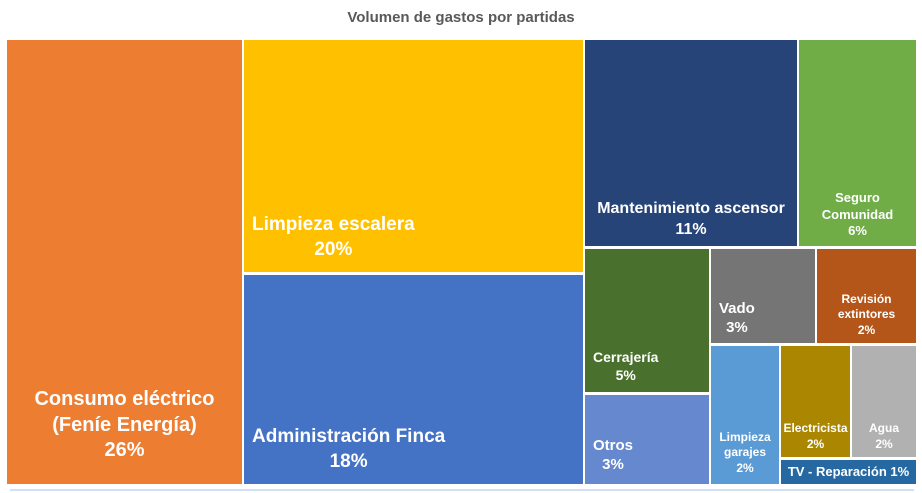 Image resolution: width=922 pixels, height=493 pixels. Describe the element at coordinates (647, 439) in the screenshot. I see `treemap-block-otros: Otros 3%` at that location.